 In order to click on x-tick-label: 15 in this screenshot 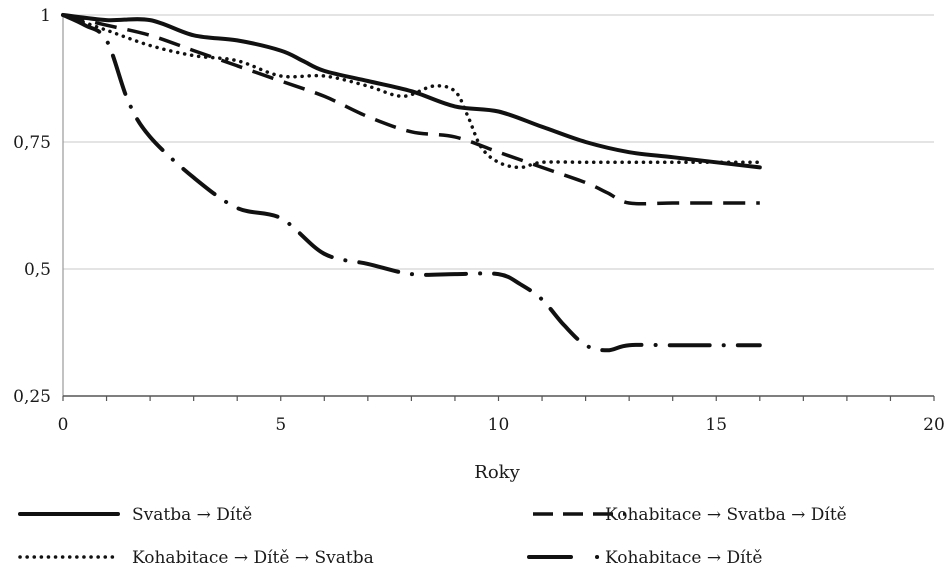, I will do `click(716, 425)`.